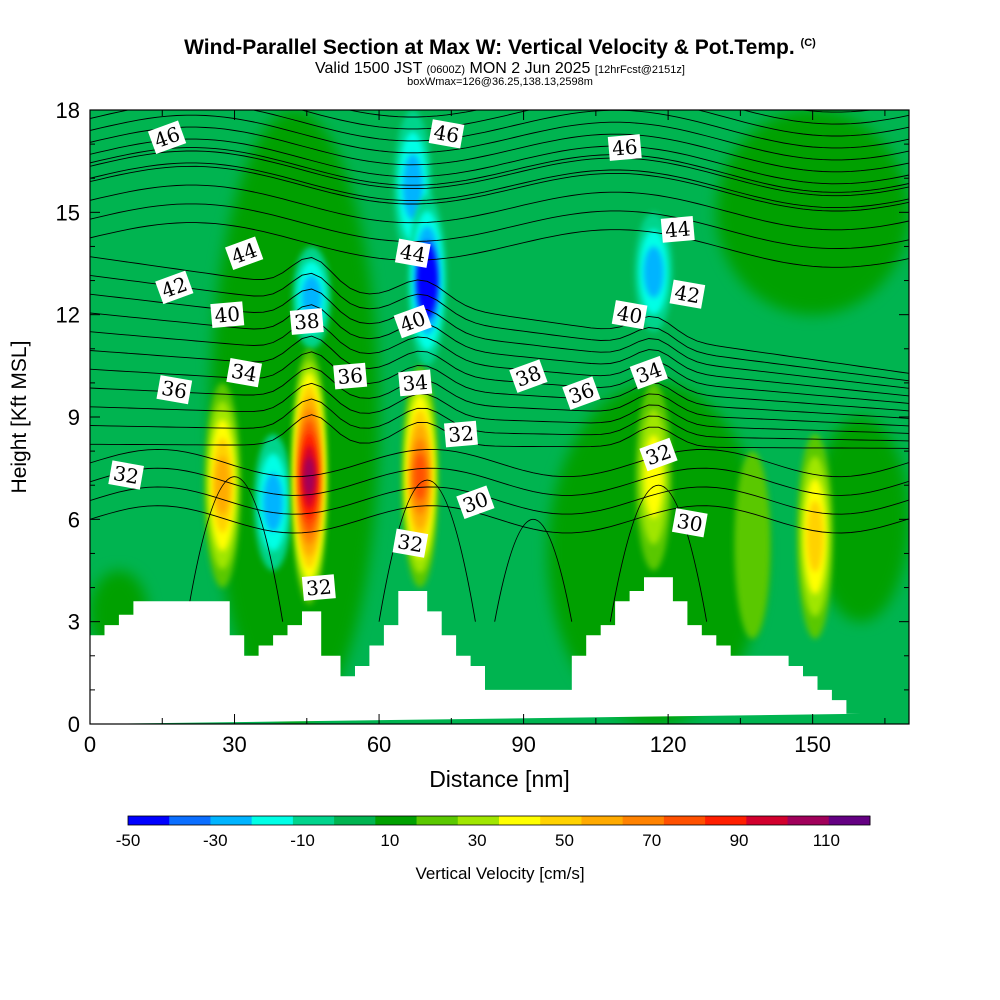 Image resolution: width=1000 pixels, height=1000 pixels. I want to click on colorbar-label: Vertical Velocity [cm/s], so click(500, 873).